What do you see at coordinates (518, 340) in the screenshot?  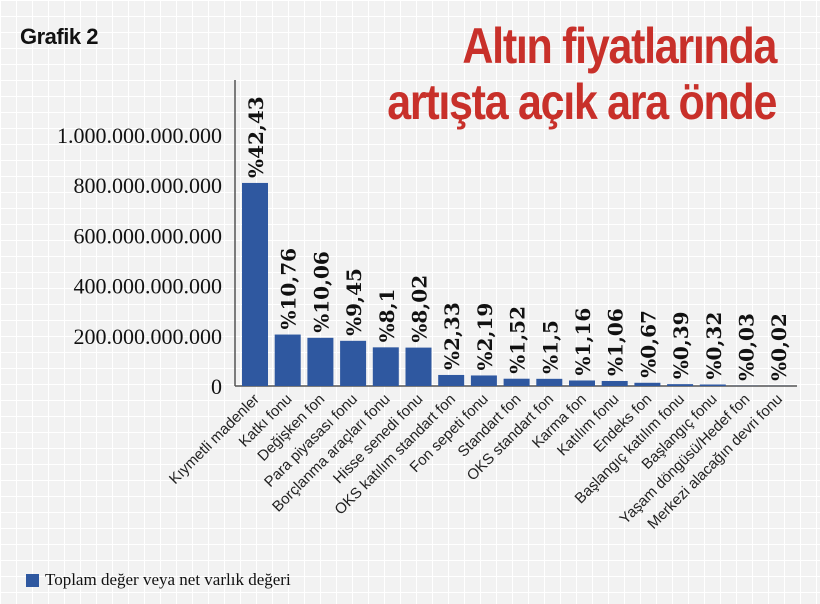 I see `data-label: %1,52` at bounding box center [518, 340].